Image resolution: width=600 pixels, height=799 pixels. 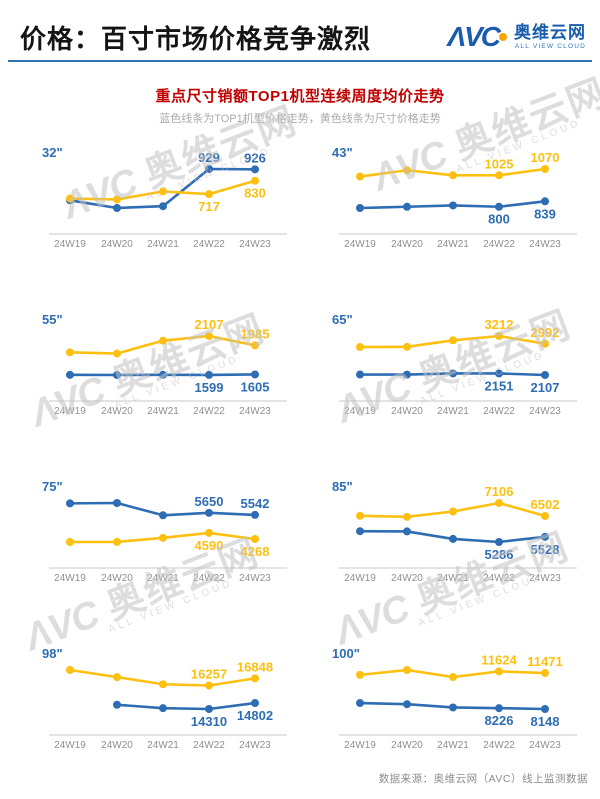 I want to click on avc-logo-text: 奥维云网 ALL VIEW CLOUD, so click(x=550, y=37).